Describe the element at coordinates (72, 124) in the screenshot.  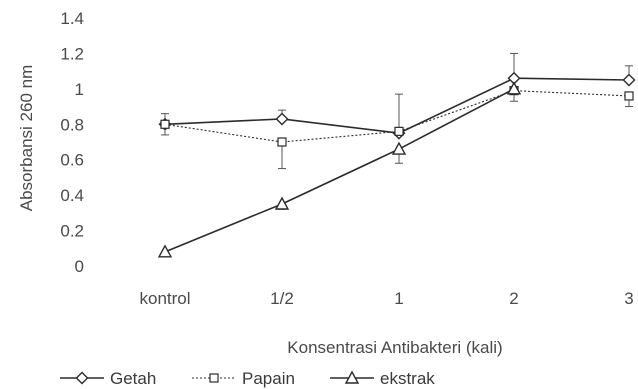
I see `y-tick-label-4: 0.8` at that location.